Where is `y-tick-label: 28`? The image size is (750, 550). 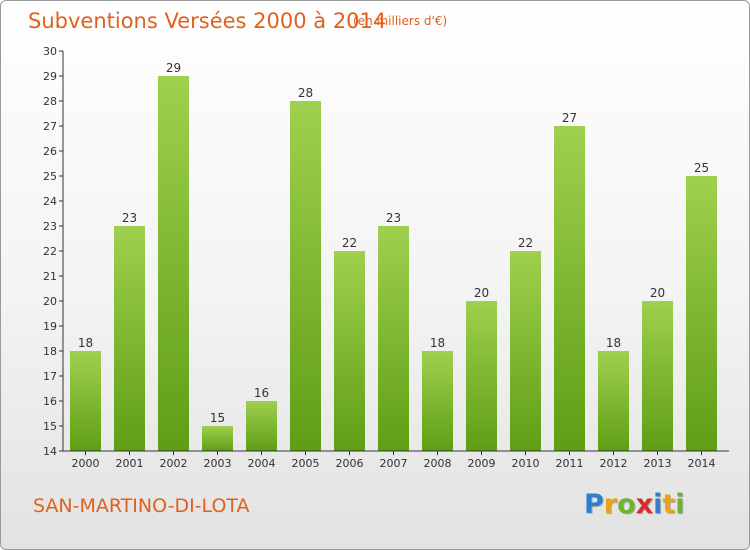
y-tick-label: 28 is located at coordinates (50, 101).